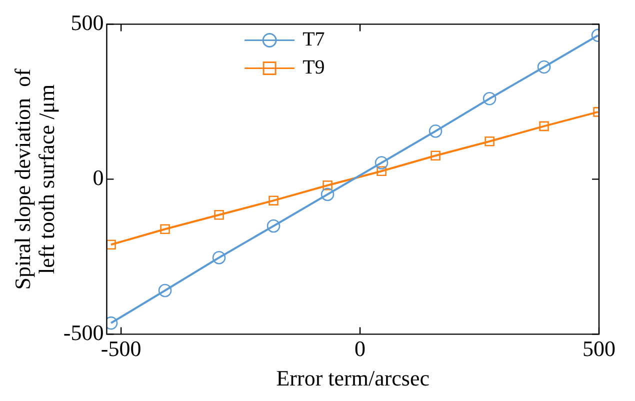  What do you see at coordinates (35, 179) in the screenshot?
I see `y-axis-title: Spiral slope deviation of left tooth surface /μm` at bounding box center [35, 179].